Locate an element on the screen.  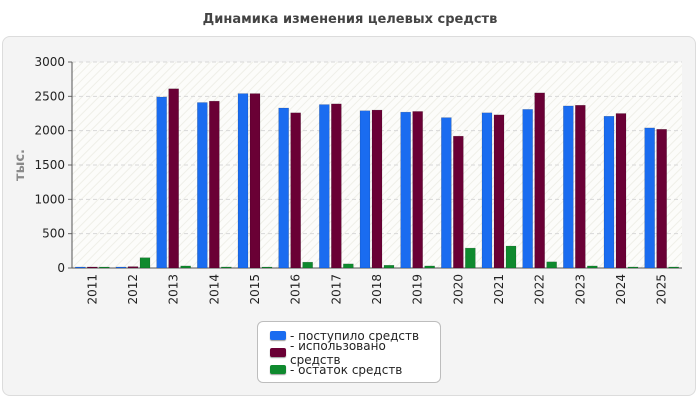
x-tick-label: 2024 is located at coordinates (621, 289).